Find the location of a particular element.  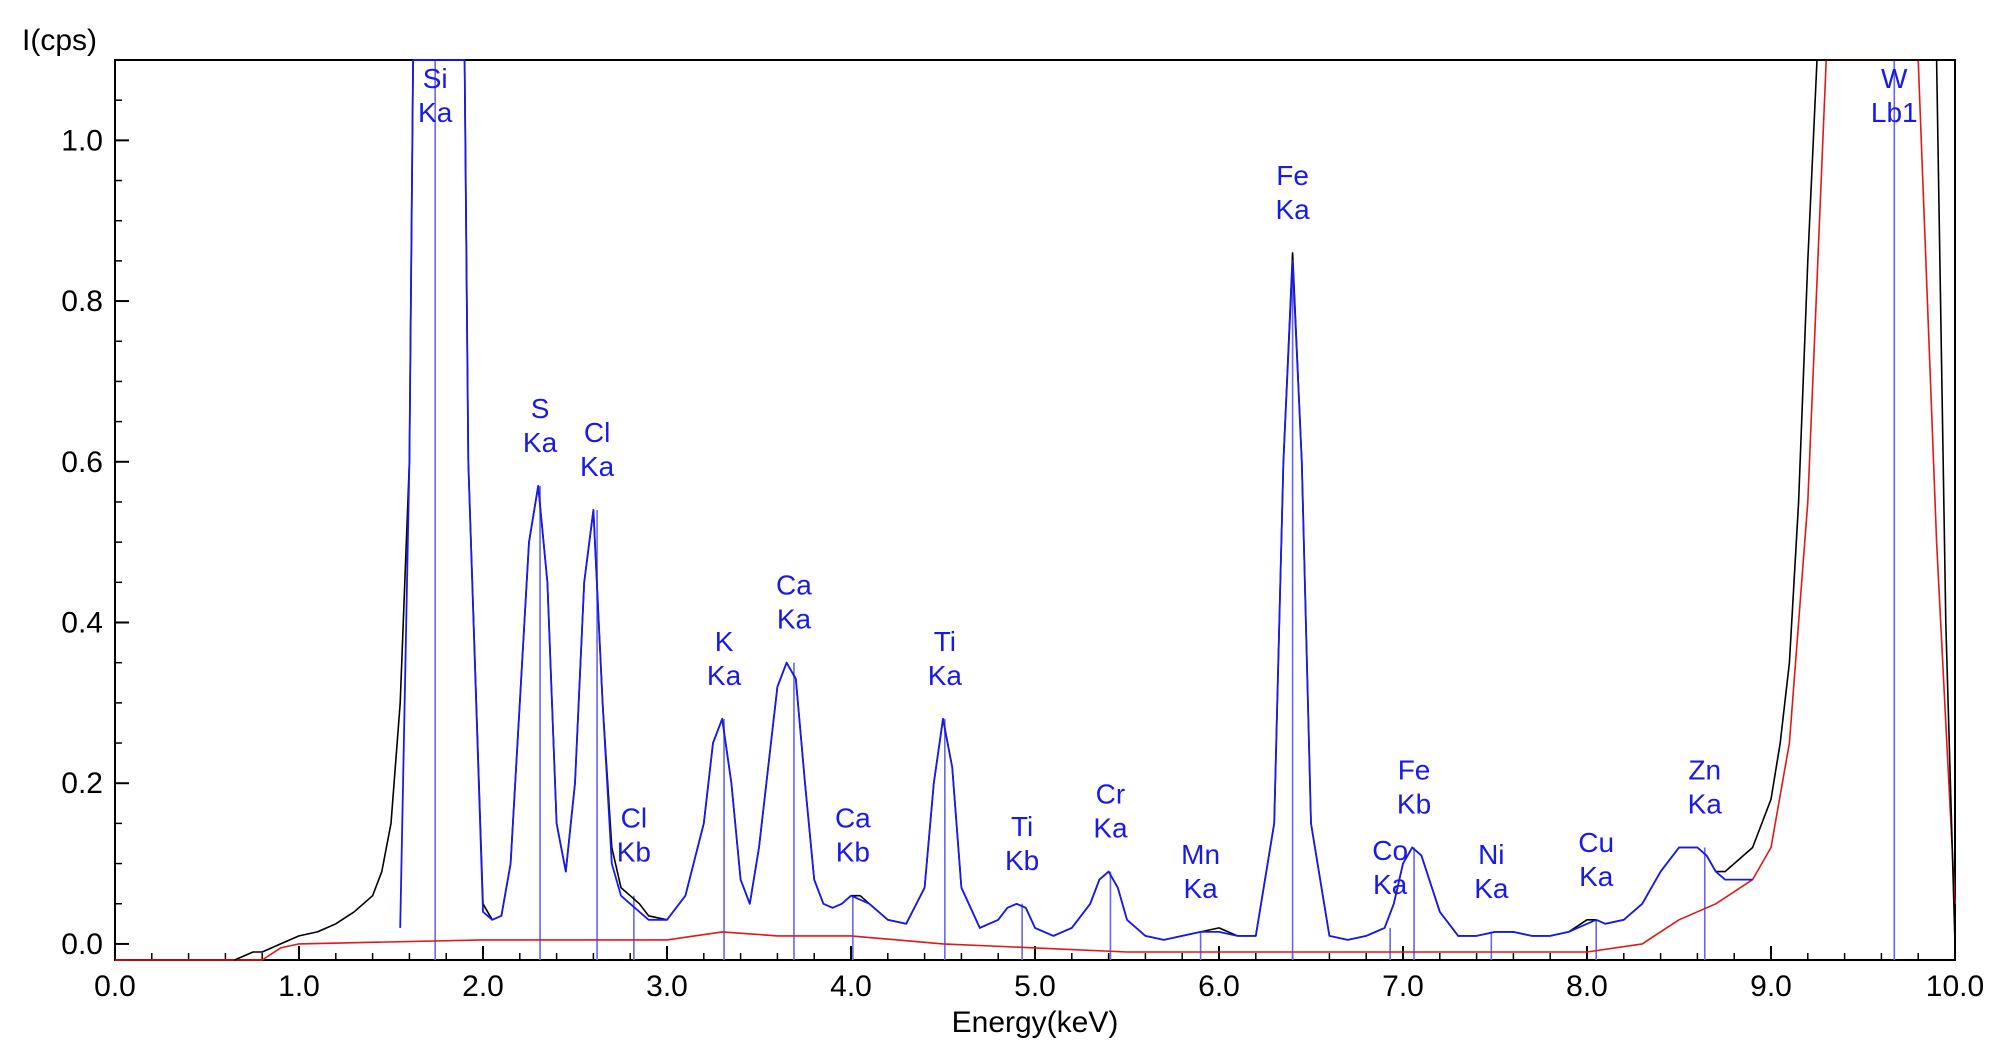

y-axis-title: I(cps) is located at coordinates (59, 40).